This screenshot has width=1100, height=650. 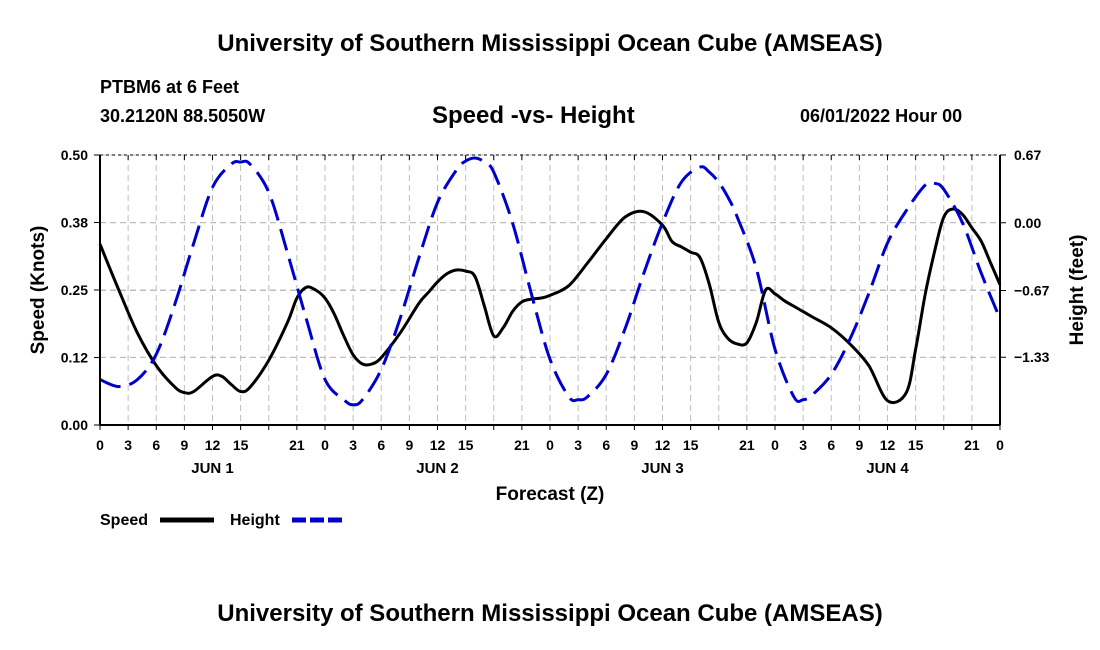 I want to click on day-label: JUN 4, so click(x=887, y=468).